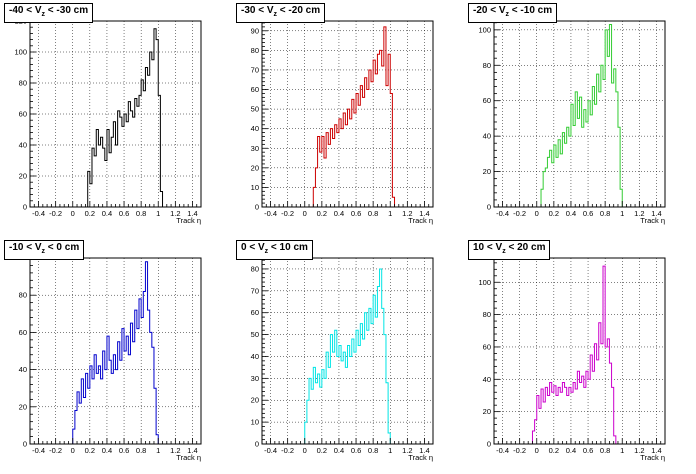 The image size is (696, 474). Describe the element at coordinates (489, 10) in the screenshot. I see `title-text: -20 < V` at that location.